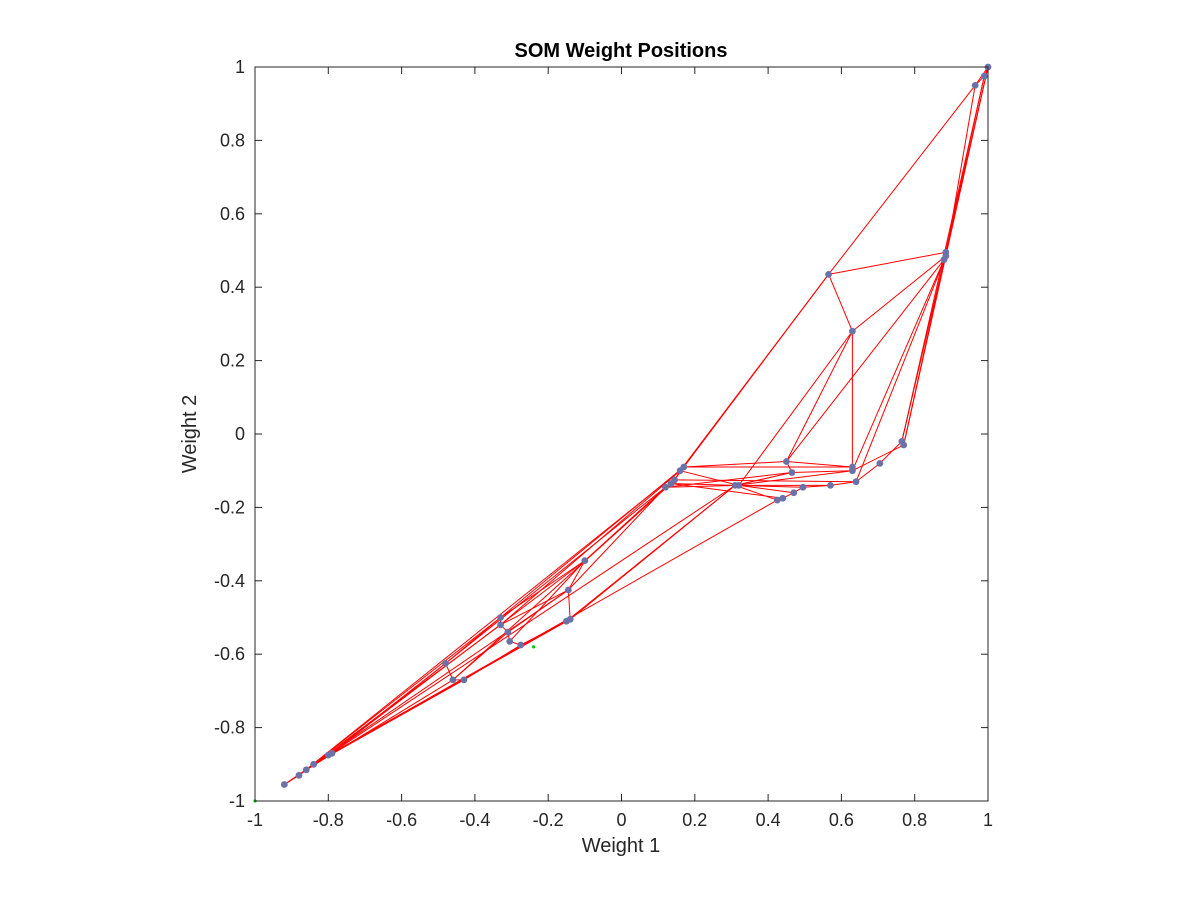 Image resolution: width=1200 pixels, height=900 pixels. What do you see at coordinates (229, 728) in the screenshot?
I see `y-tick-label: -0.8` at bounding box center [229, 728].